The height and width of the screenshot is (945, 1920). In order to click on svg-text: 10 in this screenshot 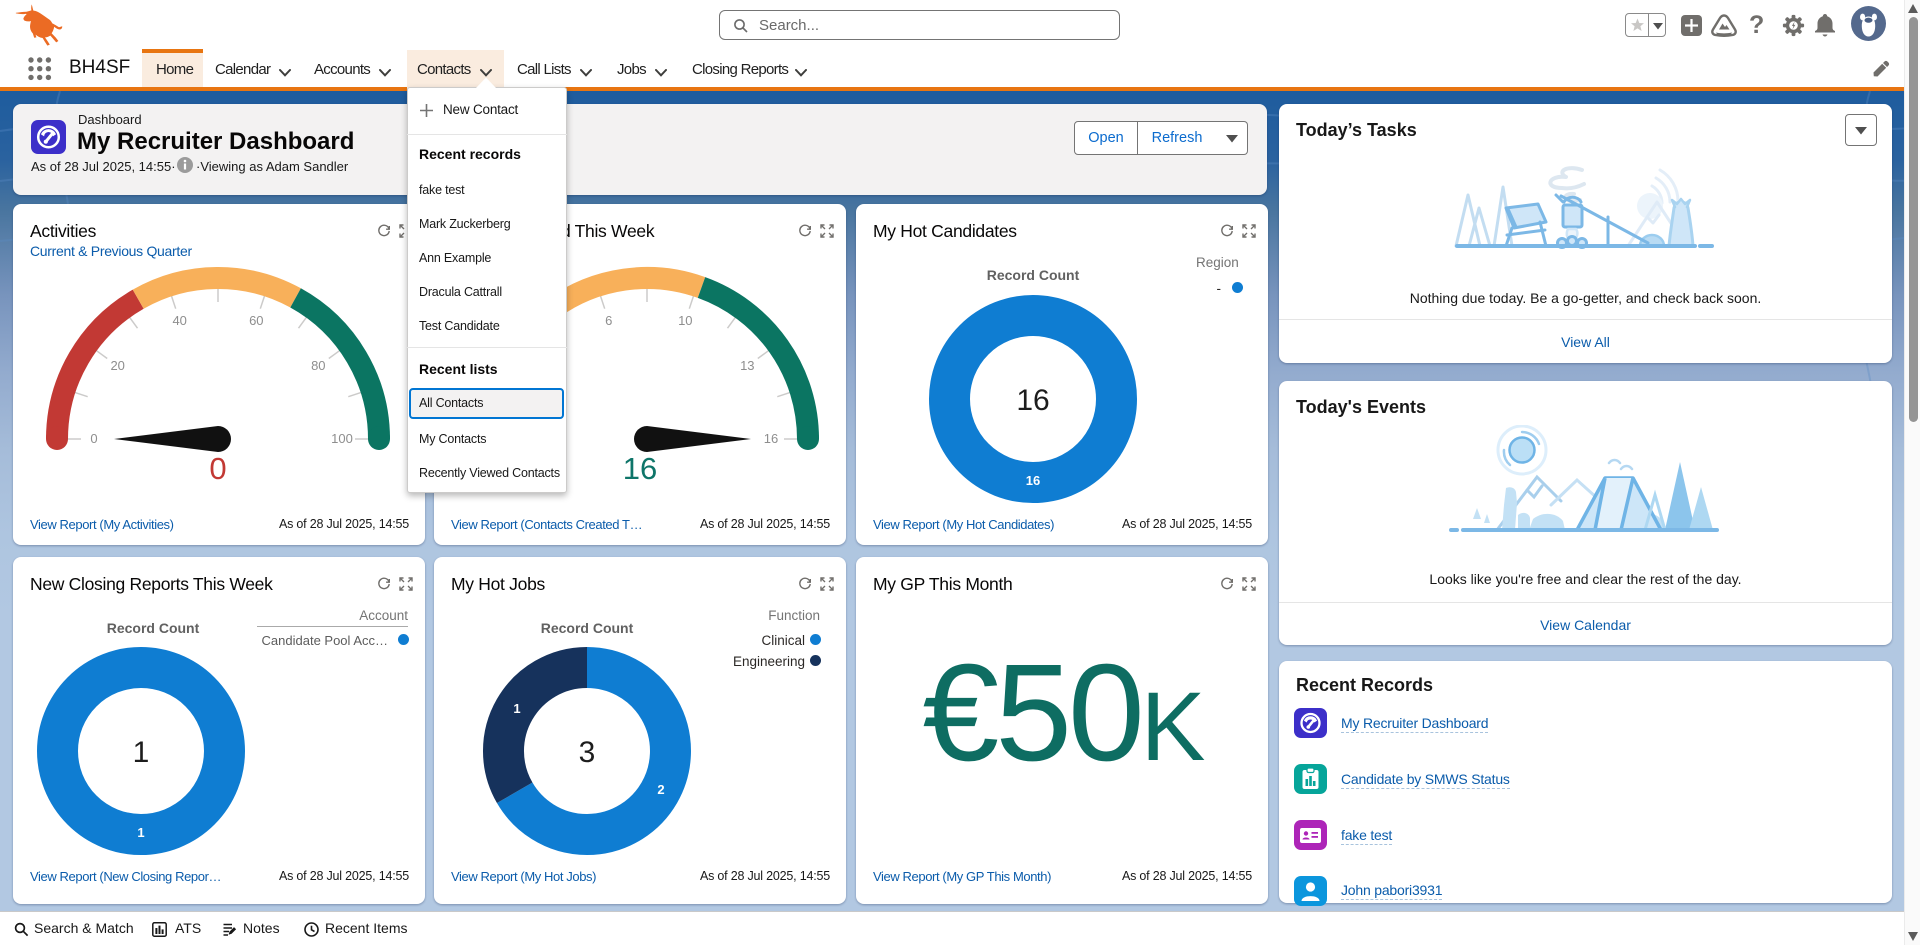, I will do `click(685, 320)`.